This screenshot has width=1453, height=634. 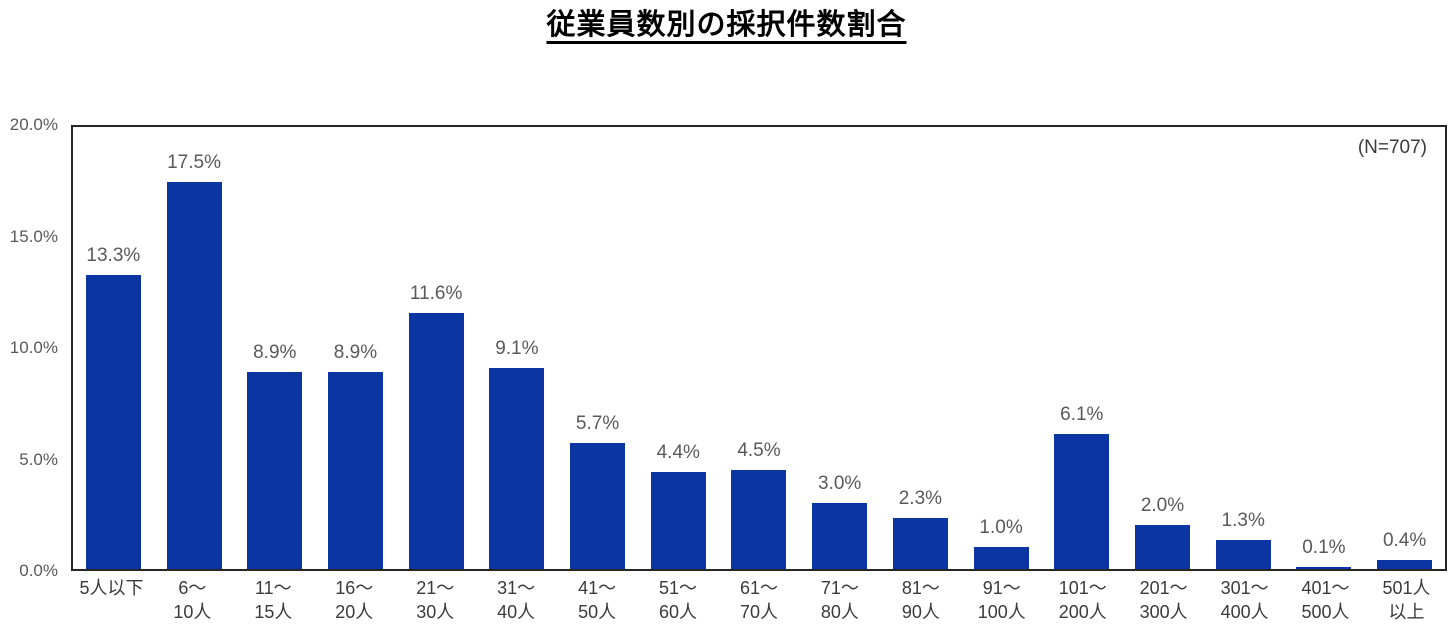 What do you see at coordinates (38, 459) in the screenshot?
I see `y-axis-tick-label: 5.0%` at bounding box center [38, 459].